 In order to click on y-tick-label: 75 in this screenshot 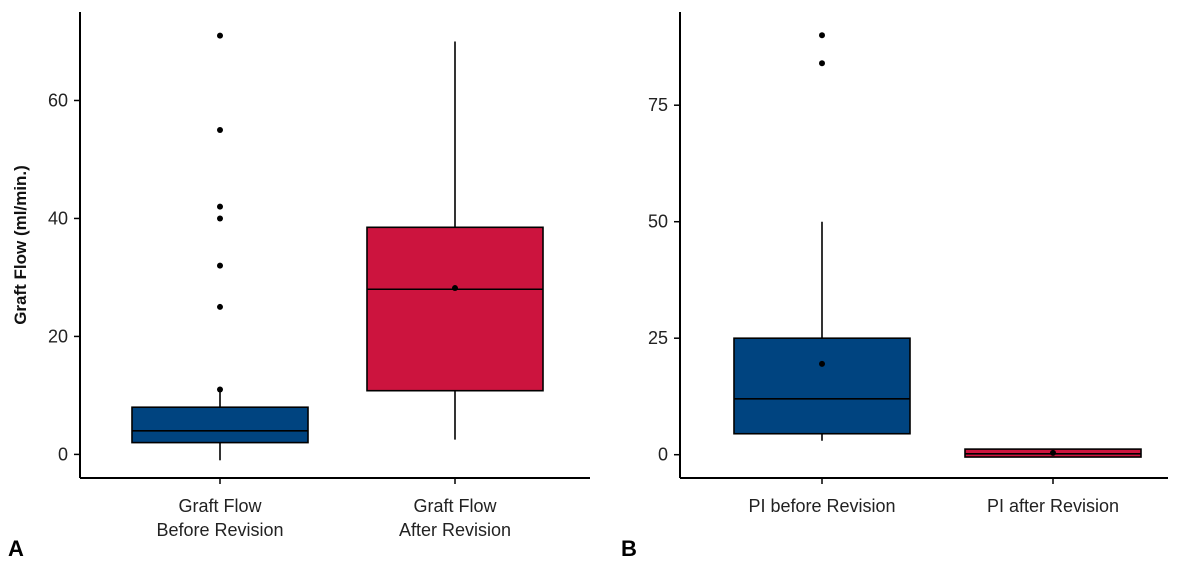, I will do `click(658, 105)`.